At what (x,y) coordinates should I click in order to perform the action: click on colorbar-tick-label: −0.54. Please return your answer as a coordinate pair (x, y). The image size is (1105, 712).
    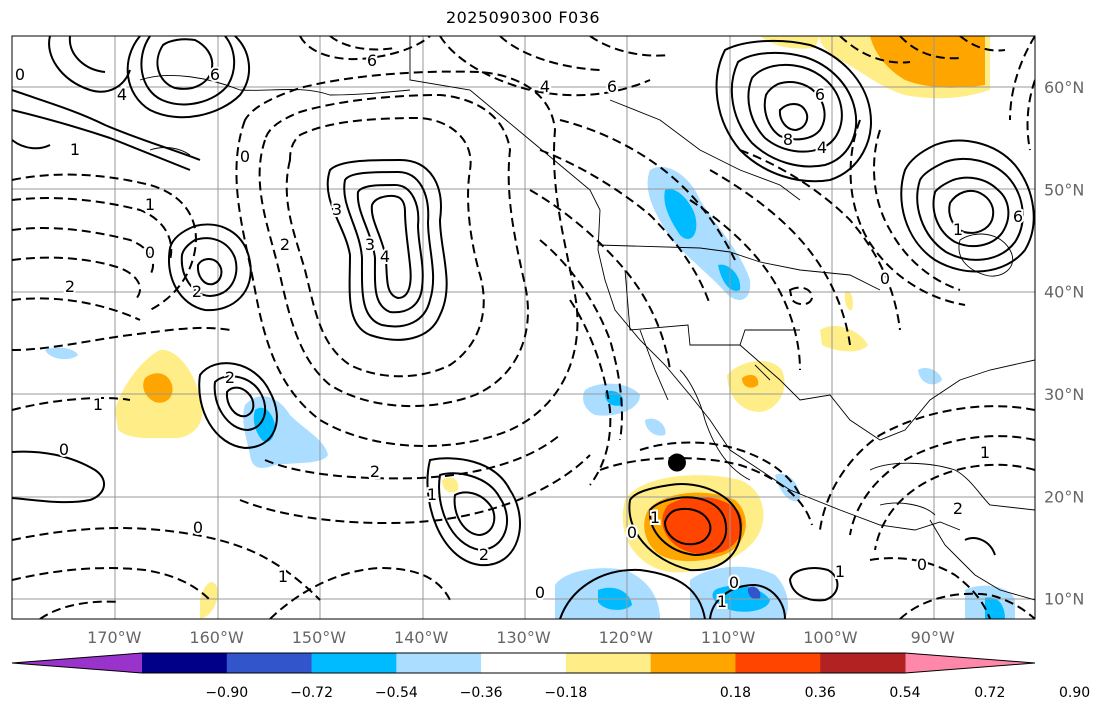
    Looking at the image, I should click on (396, 693).